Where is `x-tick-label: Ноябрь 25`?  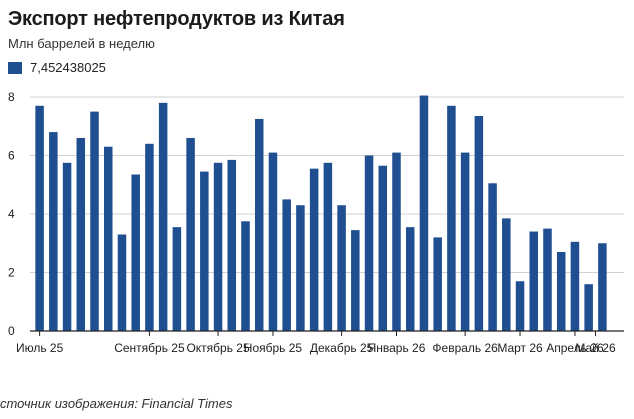
x-tick-label: Ноябрь 25 is located at coordinates (273, 348).